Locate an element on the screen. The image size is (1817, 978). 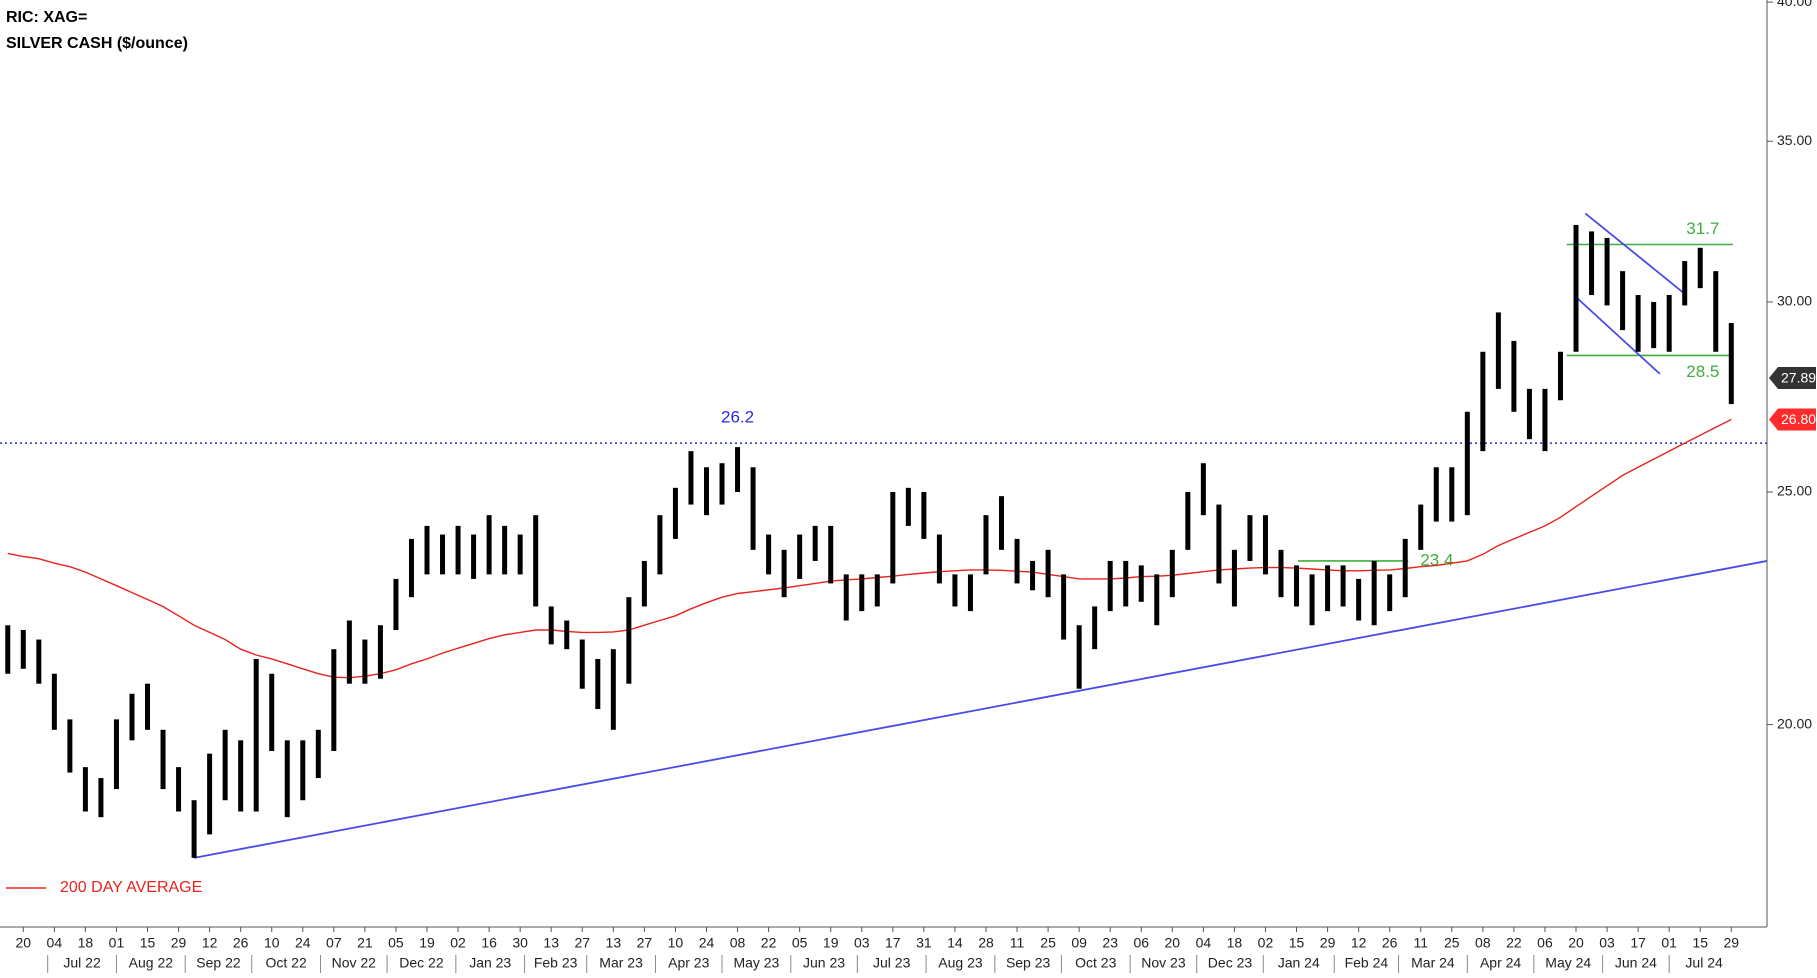
x-tick-label: 12 is located at coordinates (1359, 943).